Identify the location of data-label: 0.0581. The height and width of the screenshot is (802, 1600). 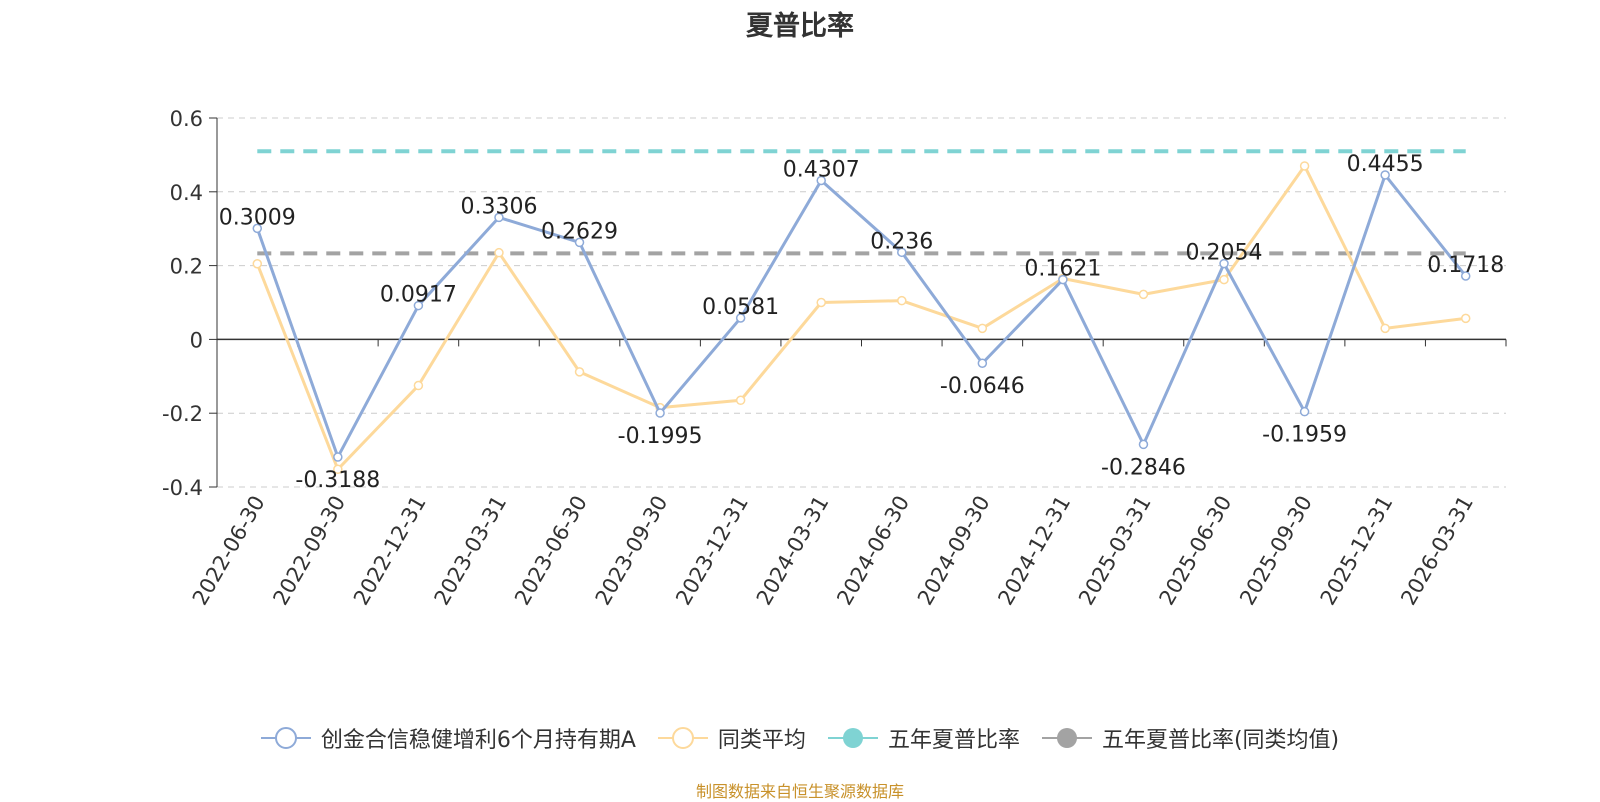
(740, 307).